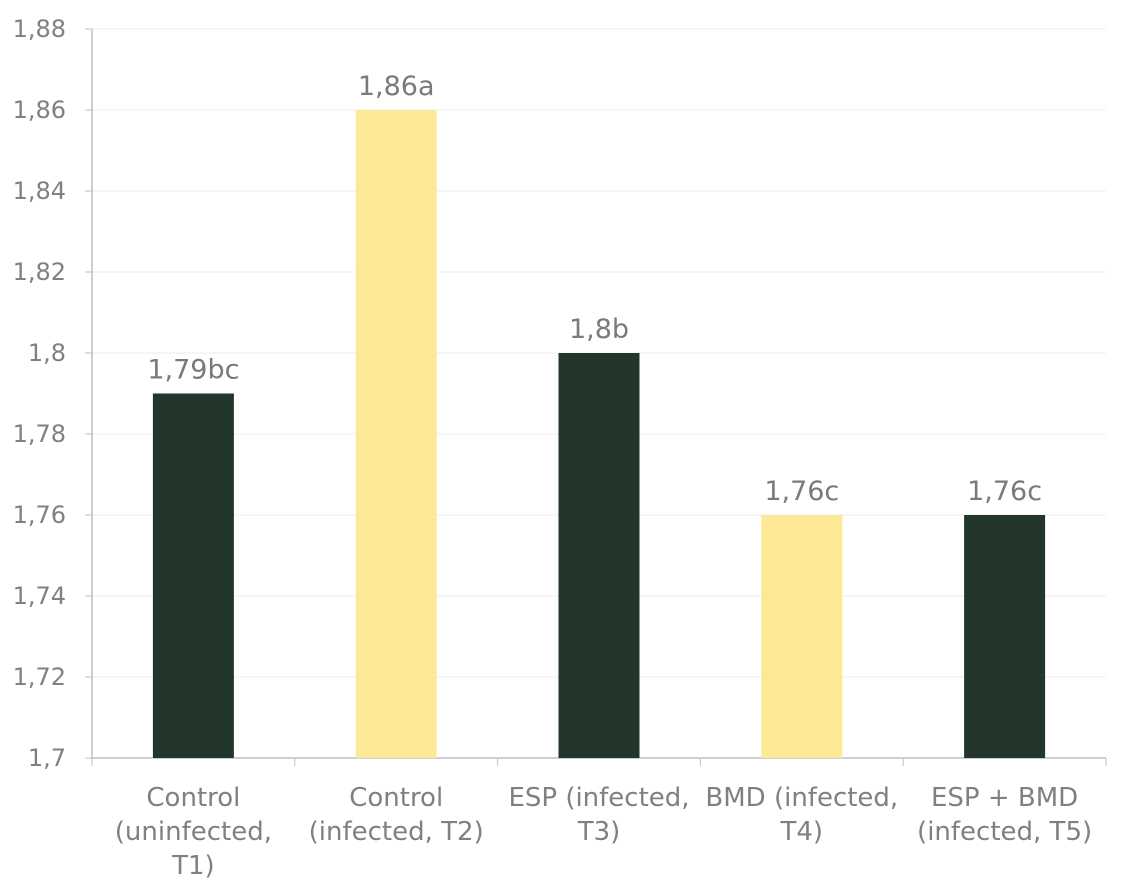  Describe the element at coordinates (193, 370) in the screenshot. I see `data-label: 1,79bc` at that location.